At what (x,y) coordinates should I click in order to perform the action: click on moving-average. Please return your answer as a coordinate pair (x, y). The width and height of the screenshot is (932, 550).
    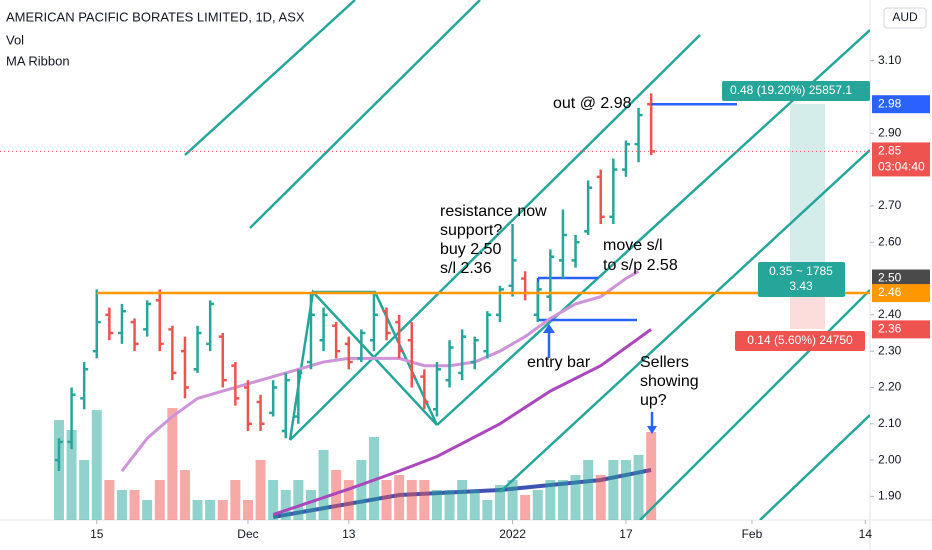
    Looking at the image, I should click on (462, 422).